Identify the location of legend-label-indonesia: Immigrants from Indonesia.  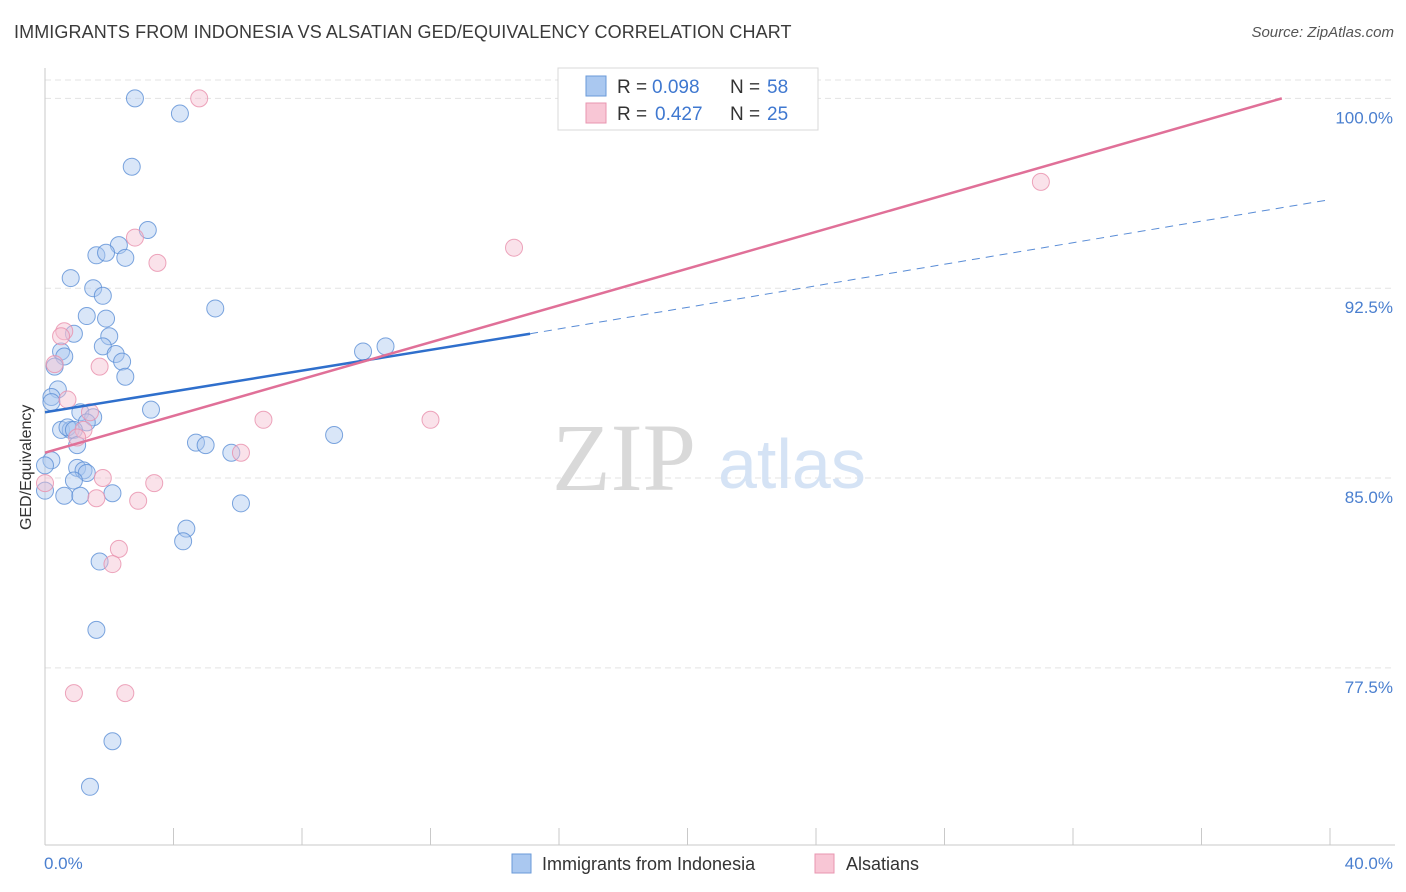
(649, 864).